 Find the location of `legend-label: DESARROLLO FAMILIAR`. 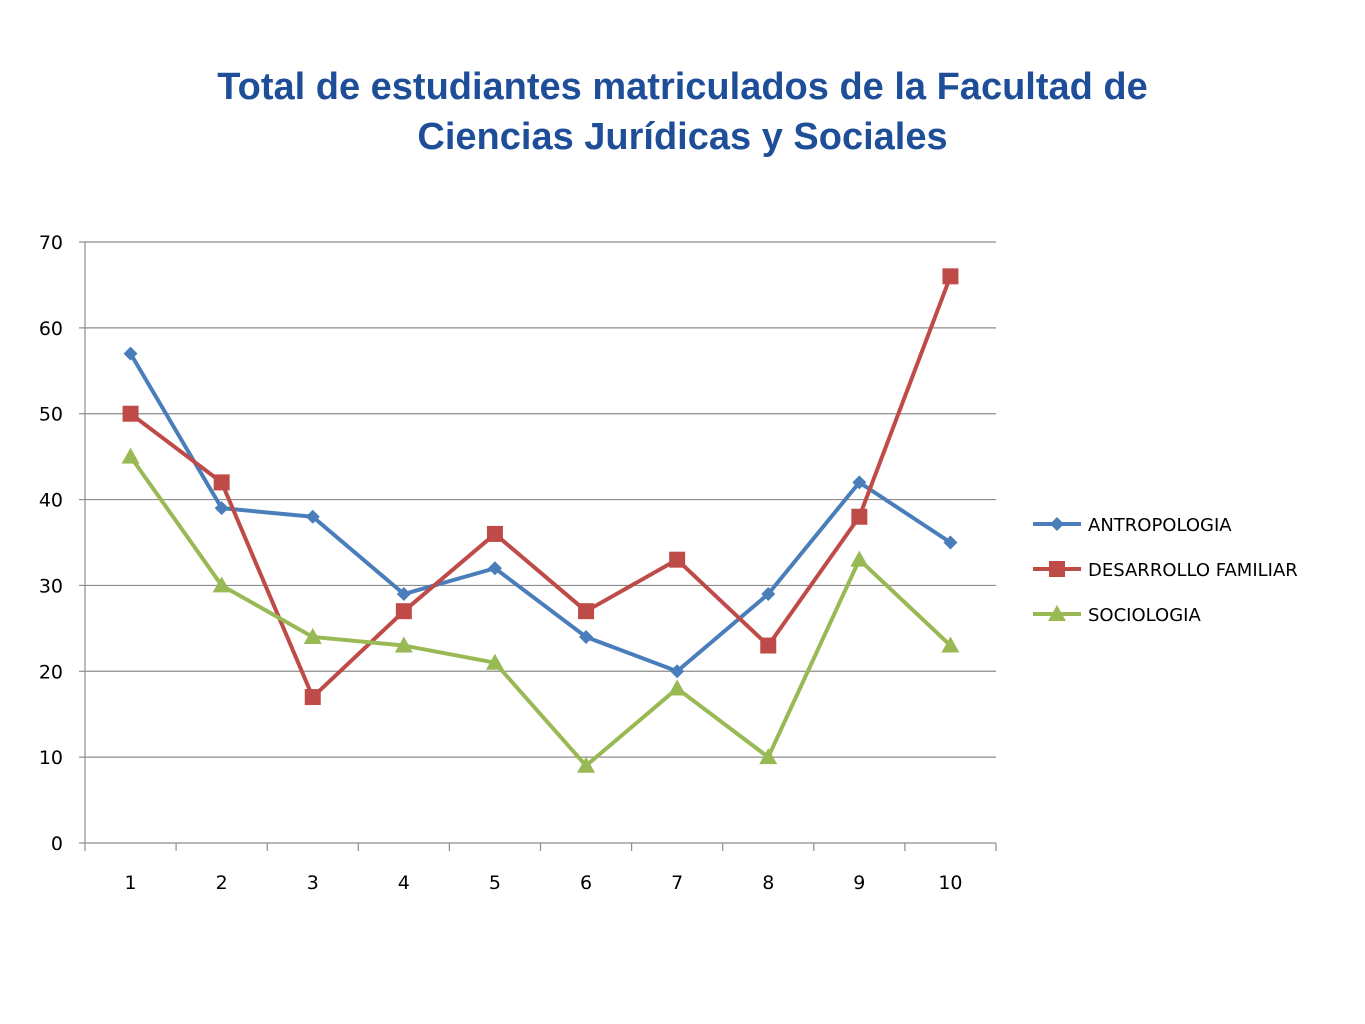

legend-label: DESARROLLO FAMILIAR is located at coordinates (1193, 570).